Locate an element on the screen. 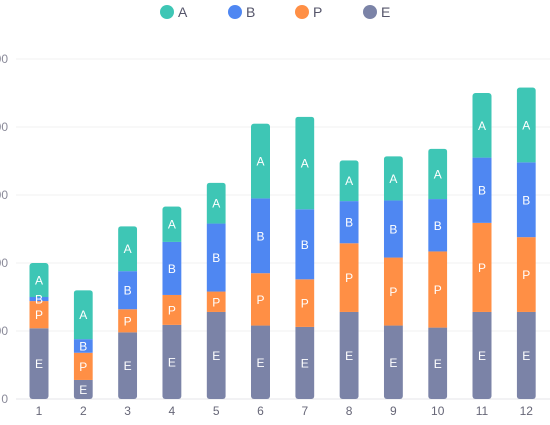 Image resolution: width=550 pixels, height=425 pixels. legend-item-e: E is located at coordinates (376, 12).